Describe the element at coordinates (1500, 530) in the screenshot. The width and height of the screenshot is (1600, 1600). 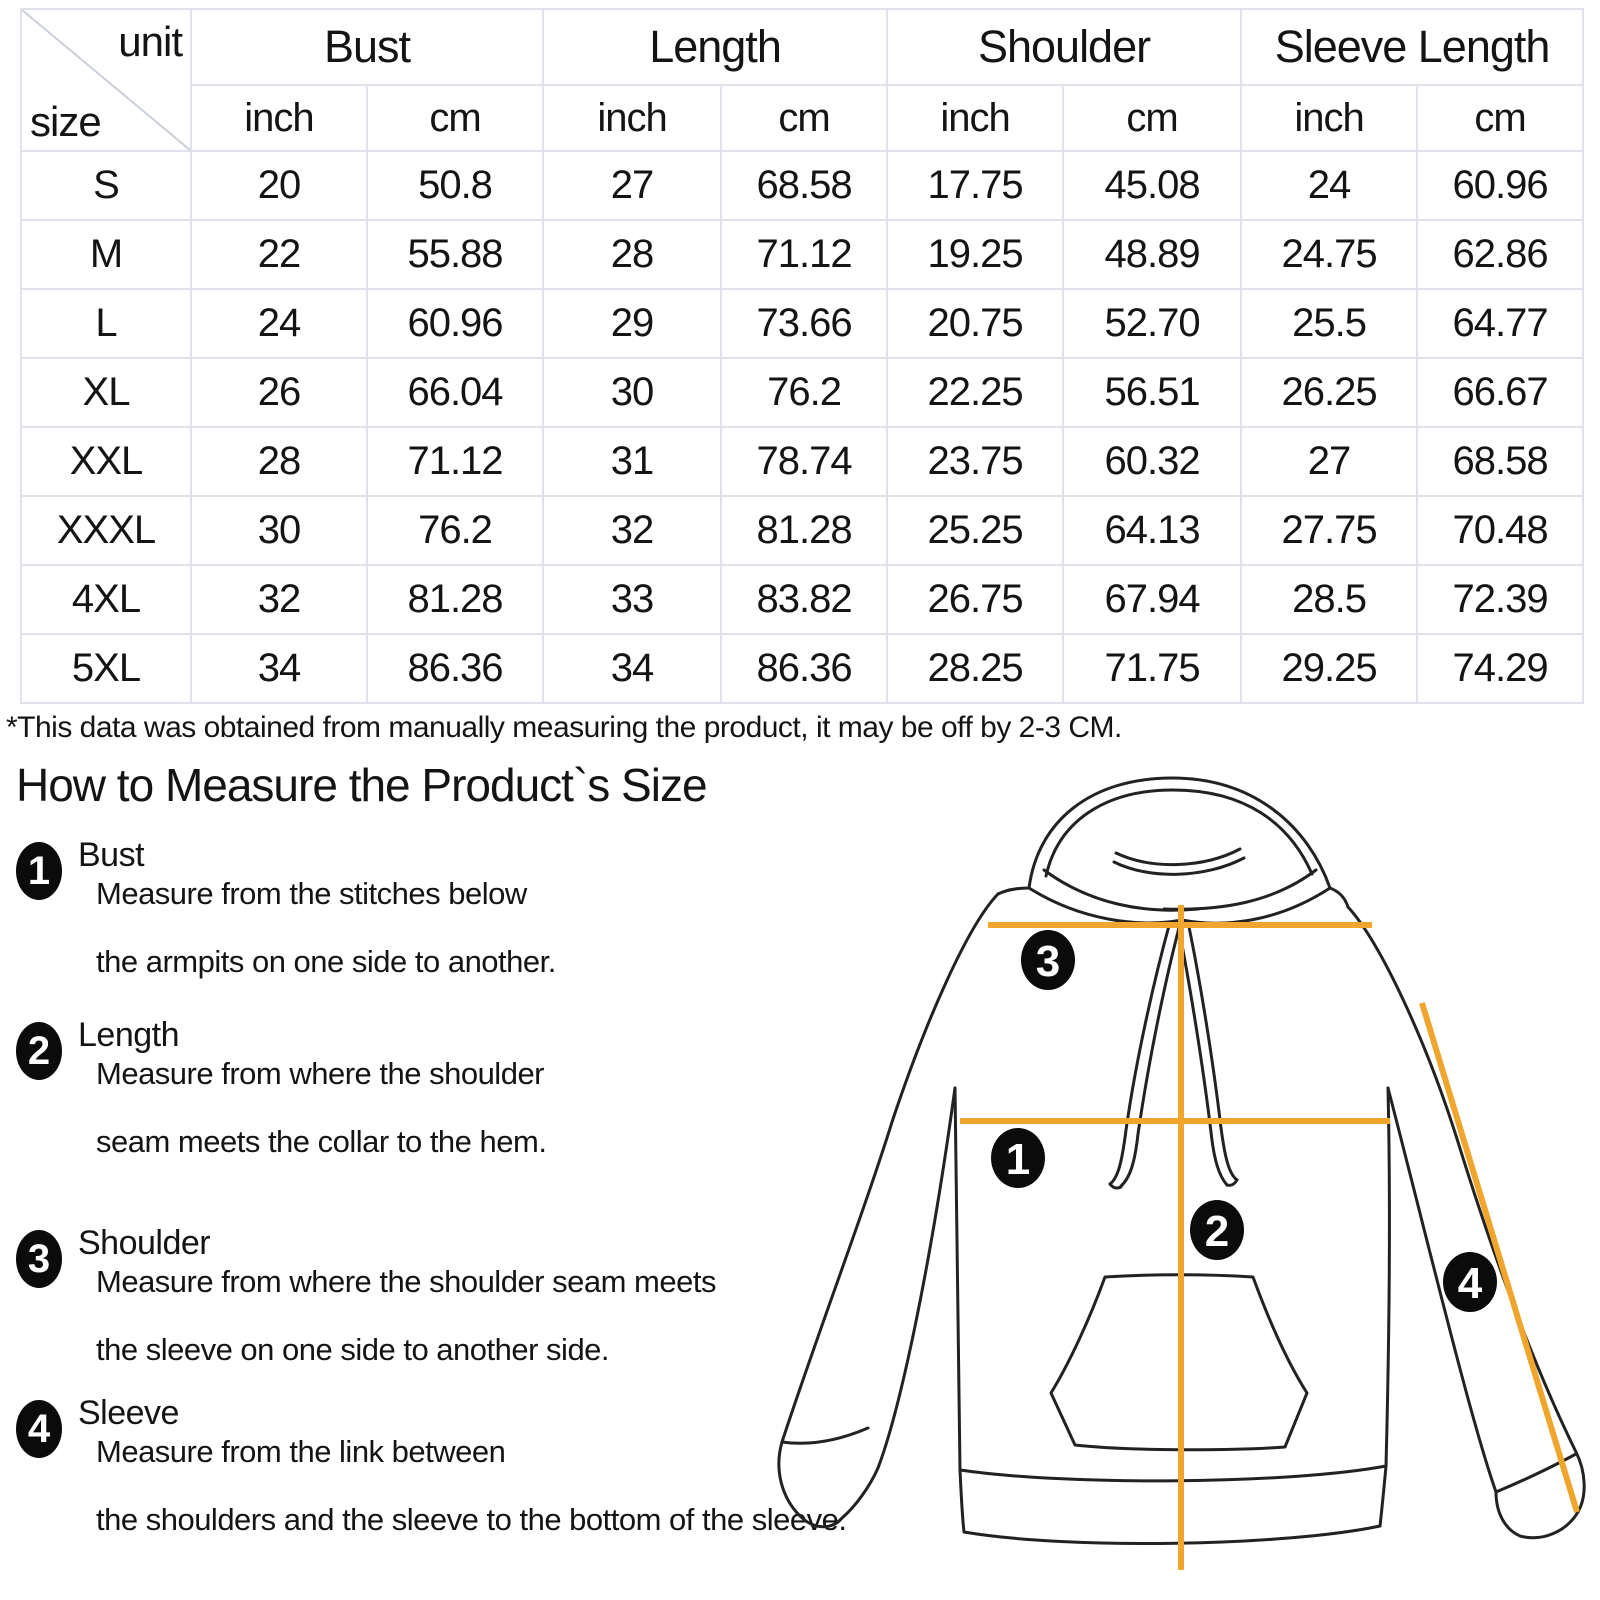
I see `sleeve-cm-cell: 70.48` at that location.